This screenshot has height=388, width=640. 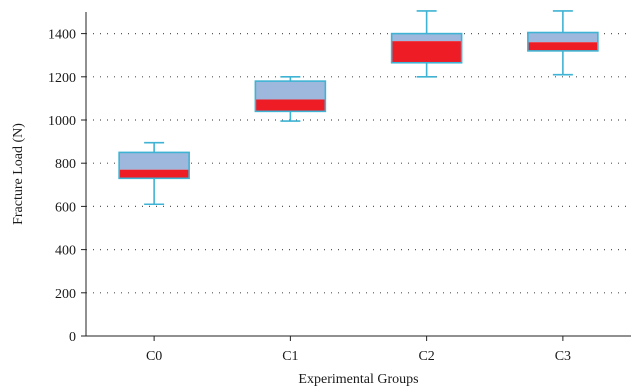 I want to click on y-axis-title: Fracture Load (N), so click(x=18, y=174).